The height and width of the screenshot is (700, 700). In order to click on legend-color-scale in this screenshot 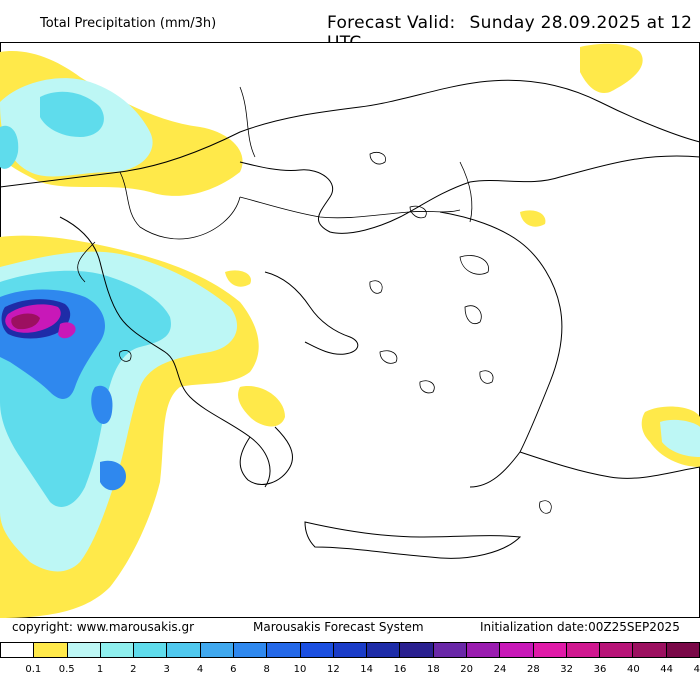, I will do `click(350, 650)`.